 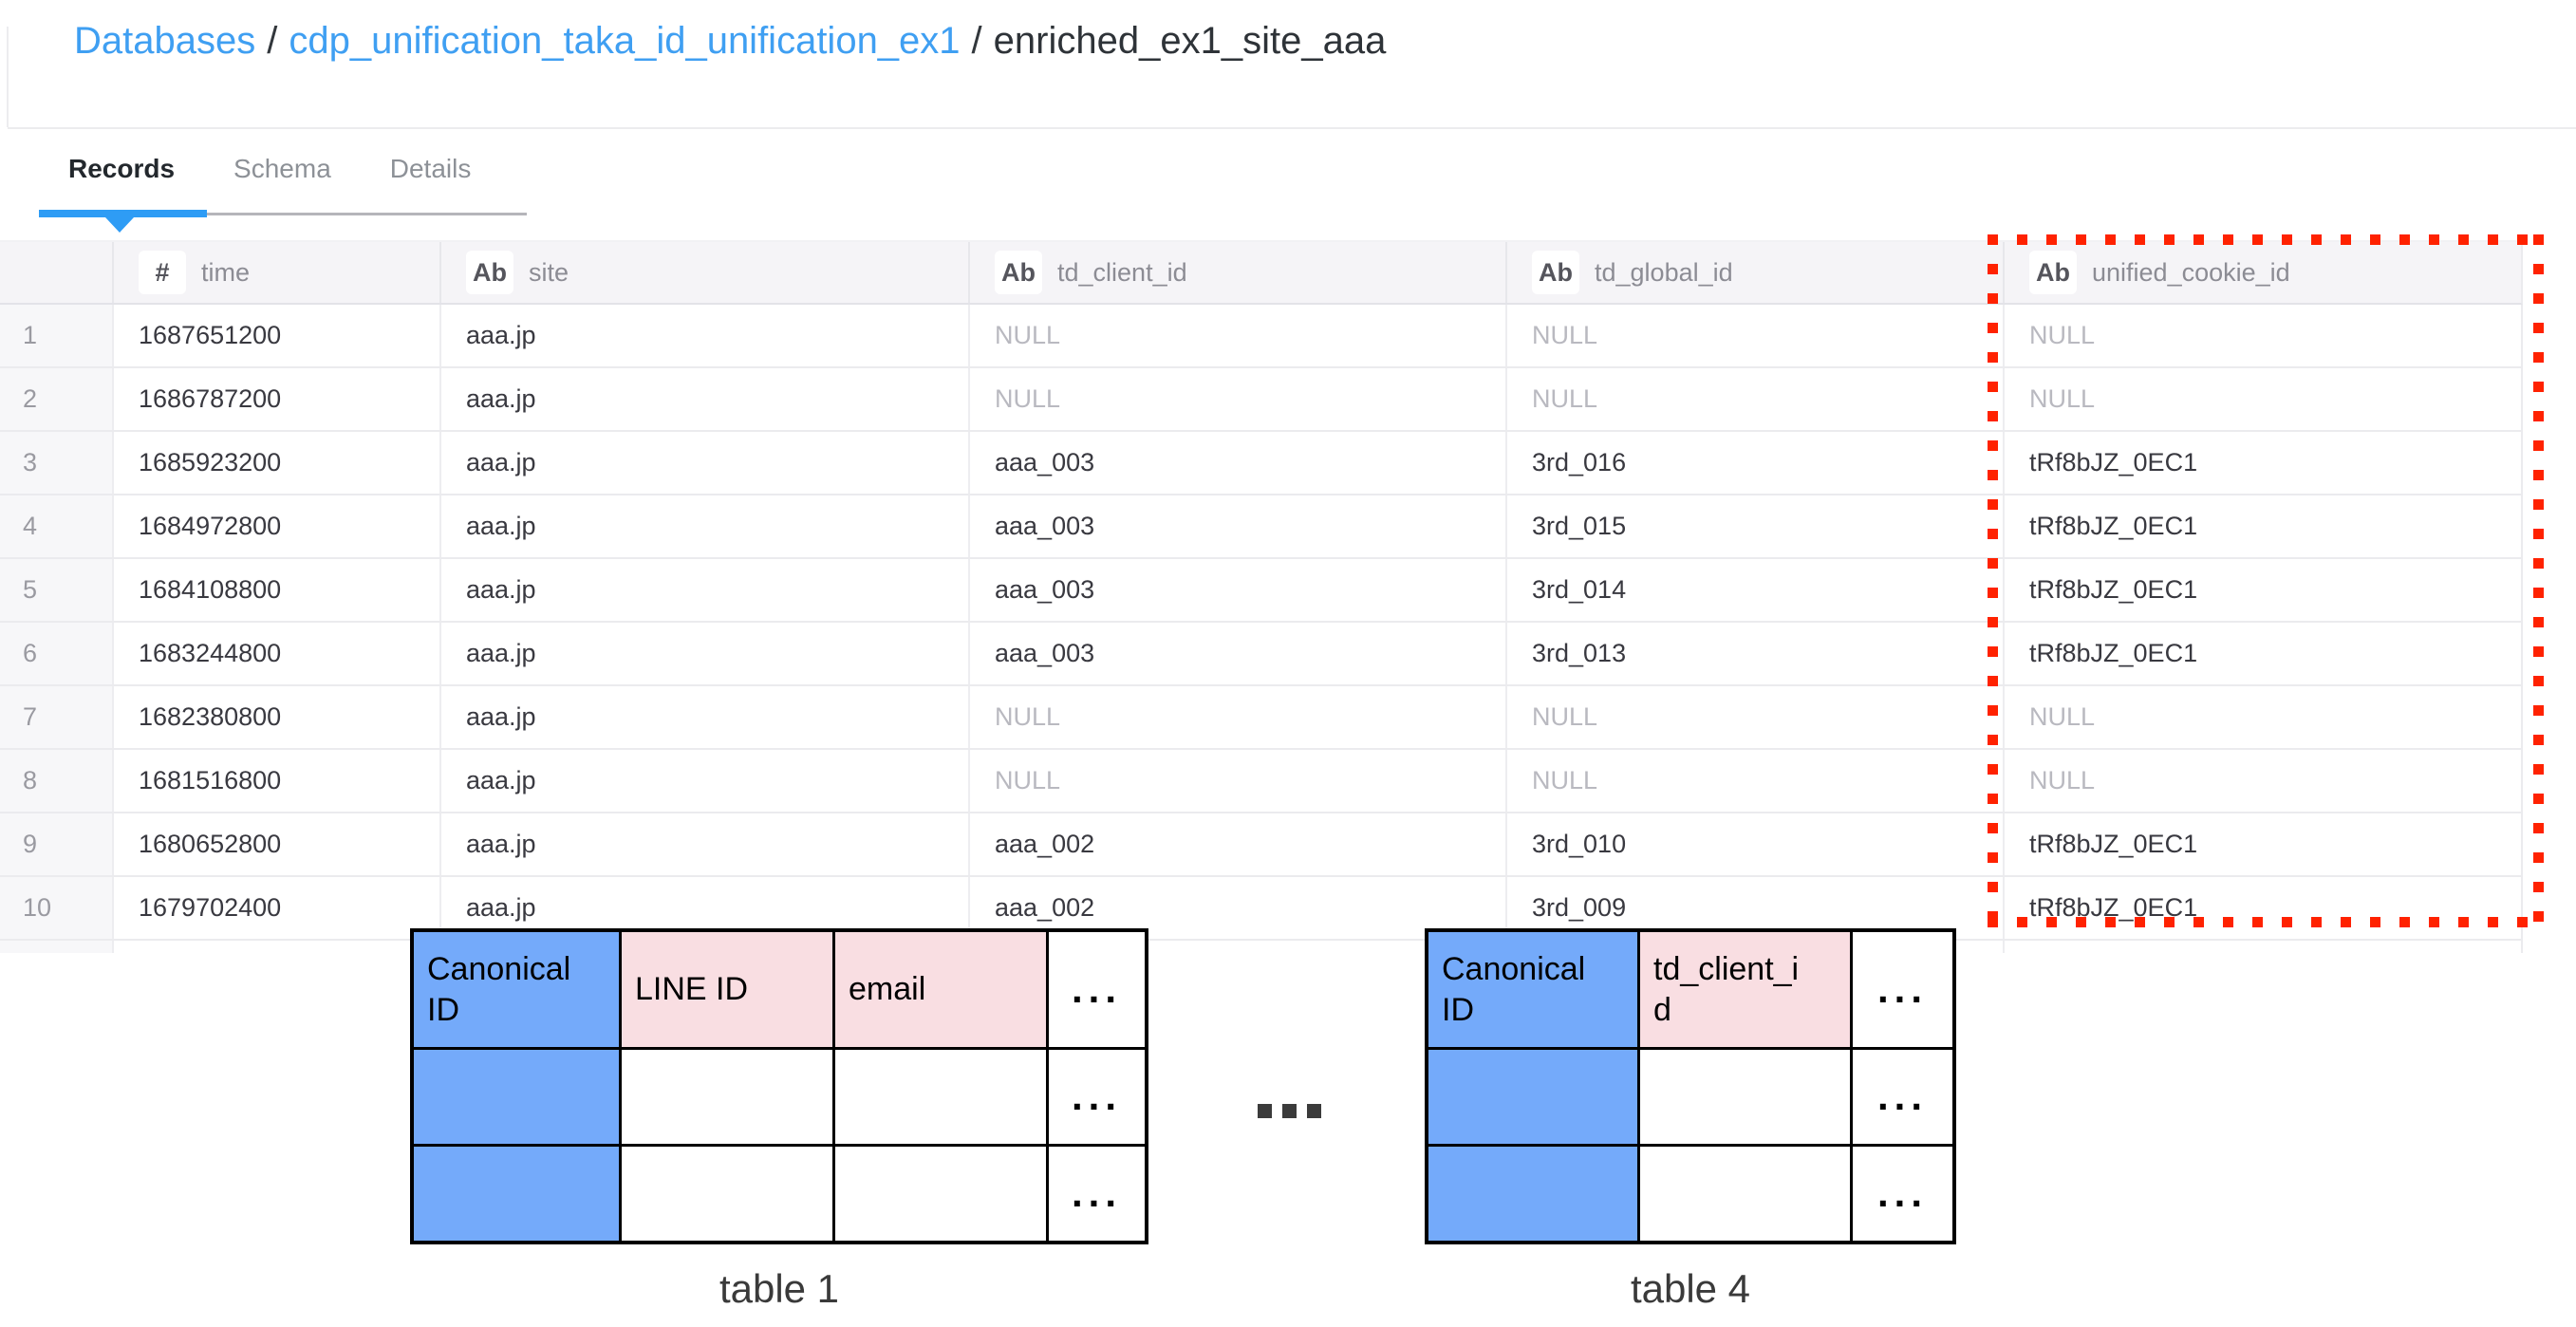 I want to click on column-header-label: td_client_id, so click(x=1122, y=272).